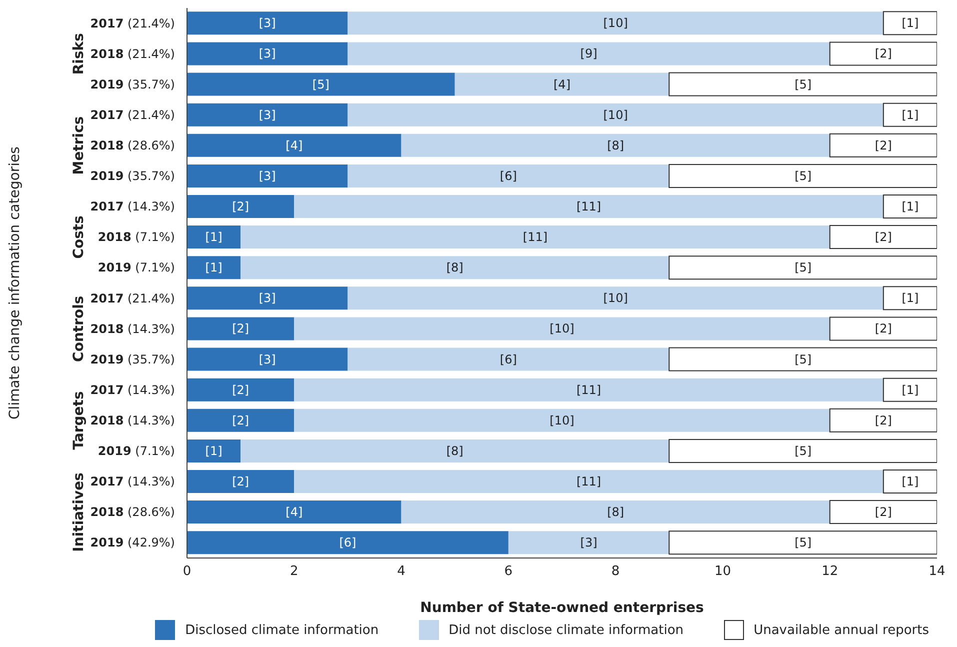 This screenshot has height=647, width=957. I want to click on text: Risks, so click(79, 54).